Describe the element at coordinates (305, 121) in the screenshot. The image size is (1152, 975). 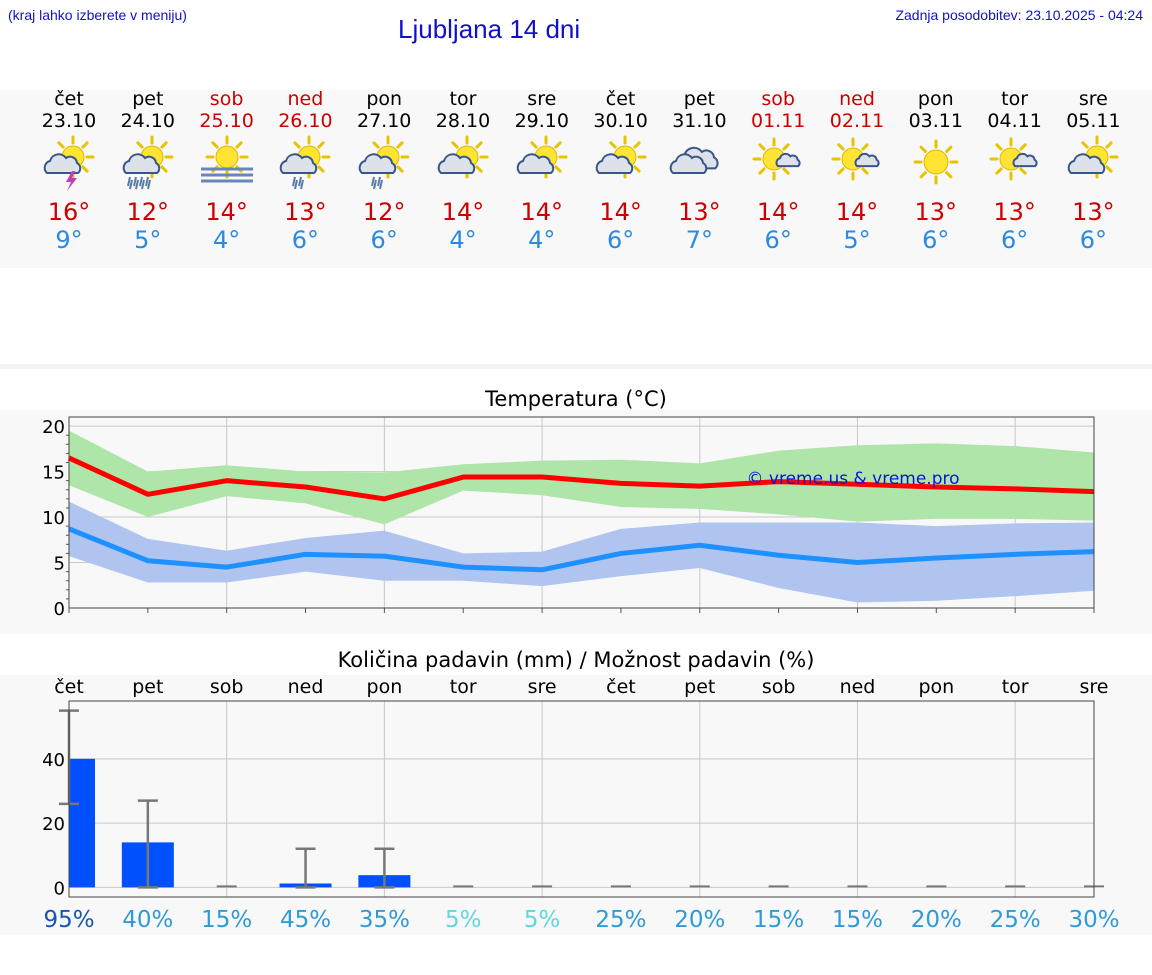
I see `day-date: 26.10` at that location.